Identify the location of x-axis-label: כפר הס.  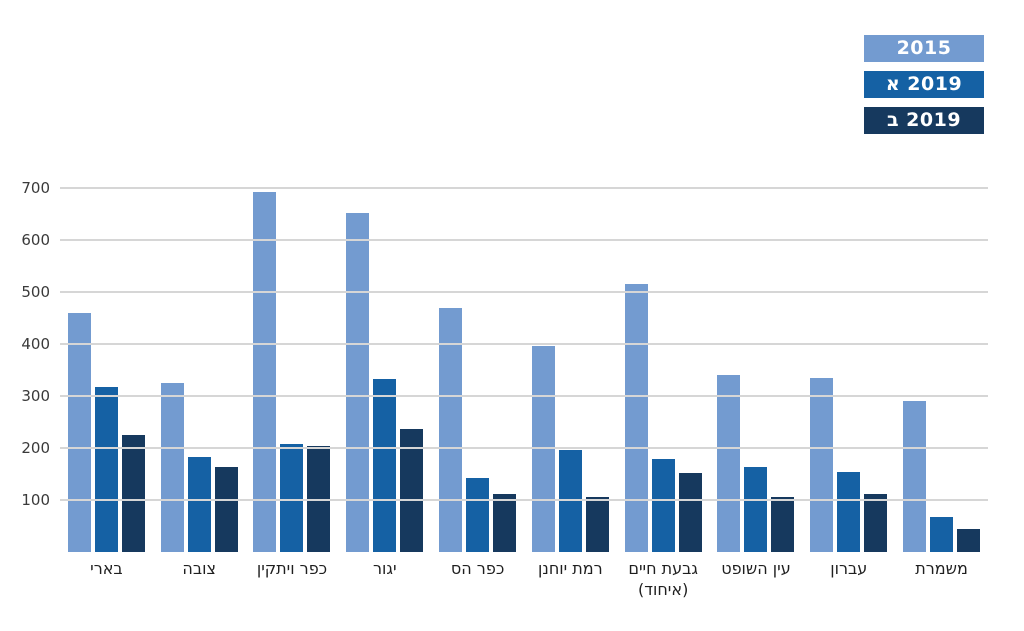
(477, 568).